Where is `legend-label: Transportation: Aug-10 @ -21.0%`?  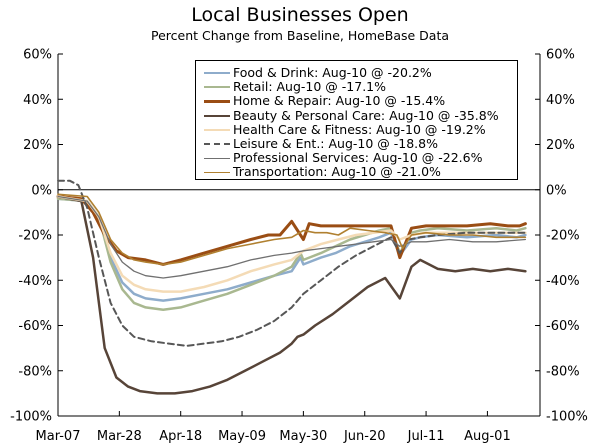
legend-label: Transportation: Aug-10 @ -21.0% is located at coordinates (337, 172).